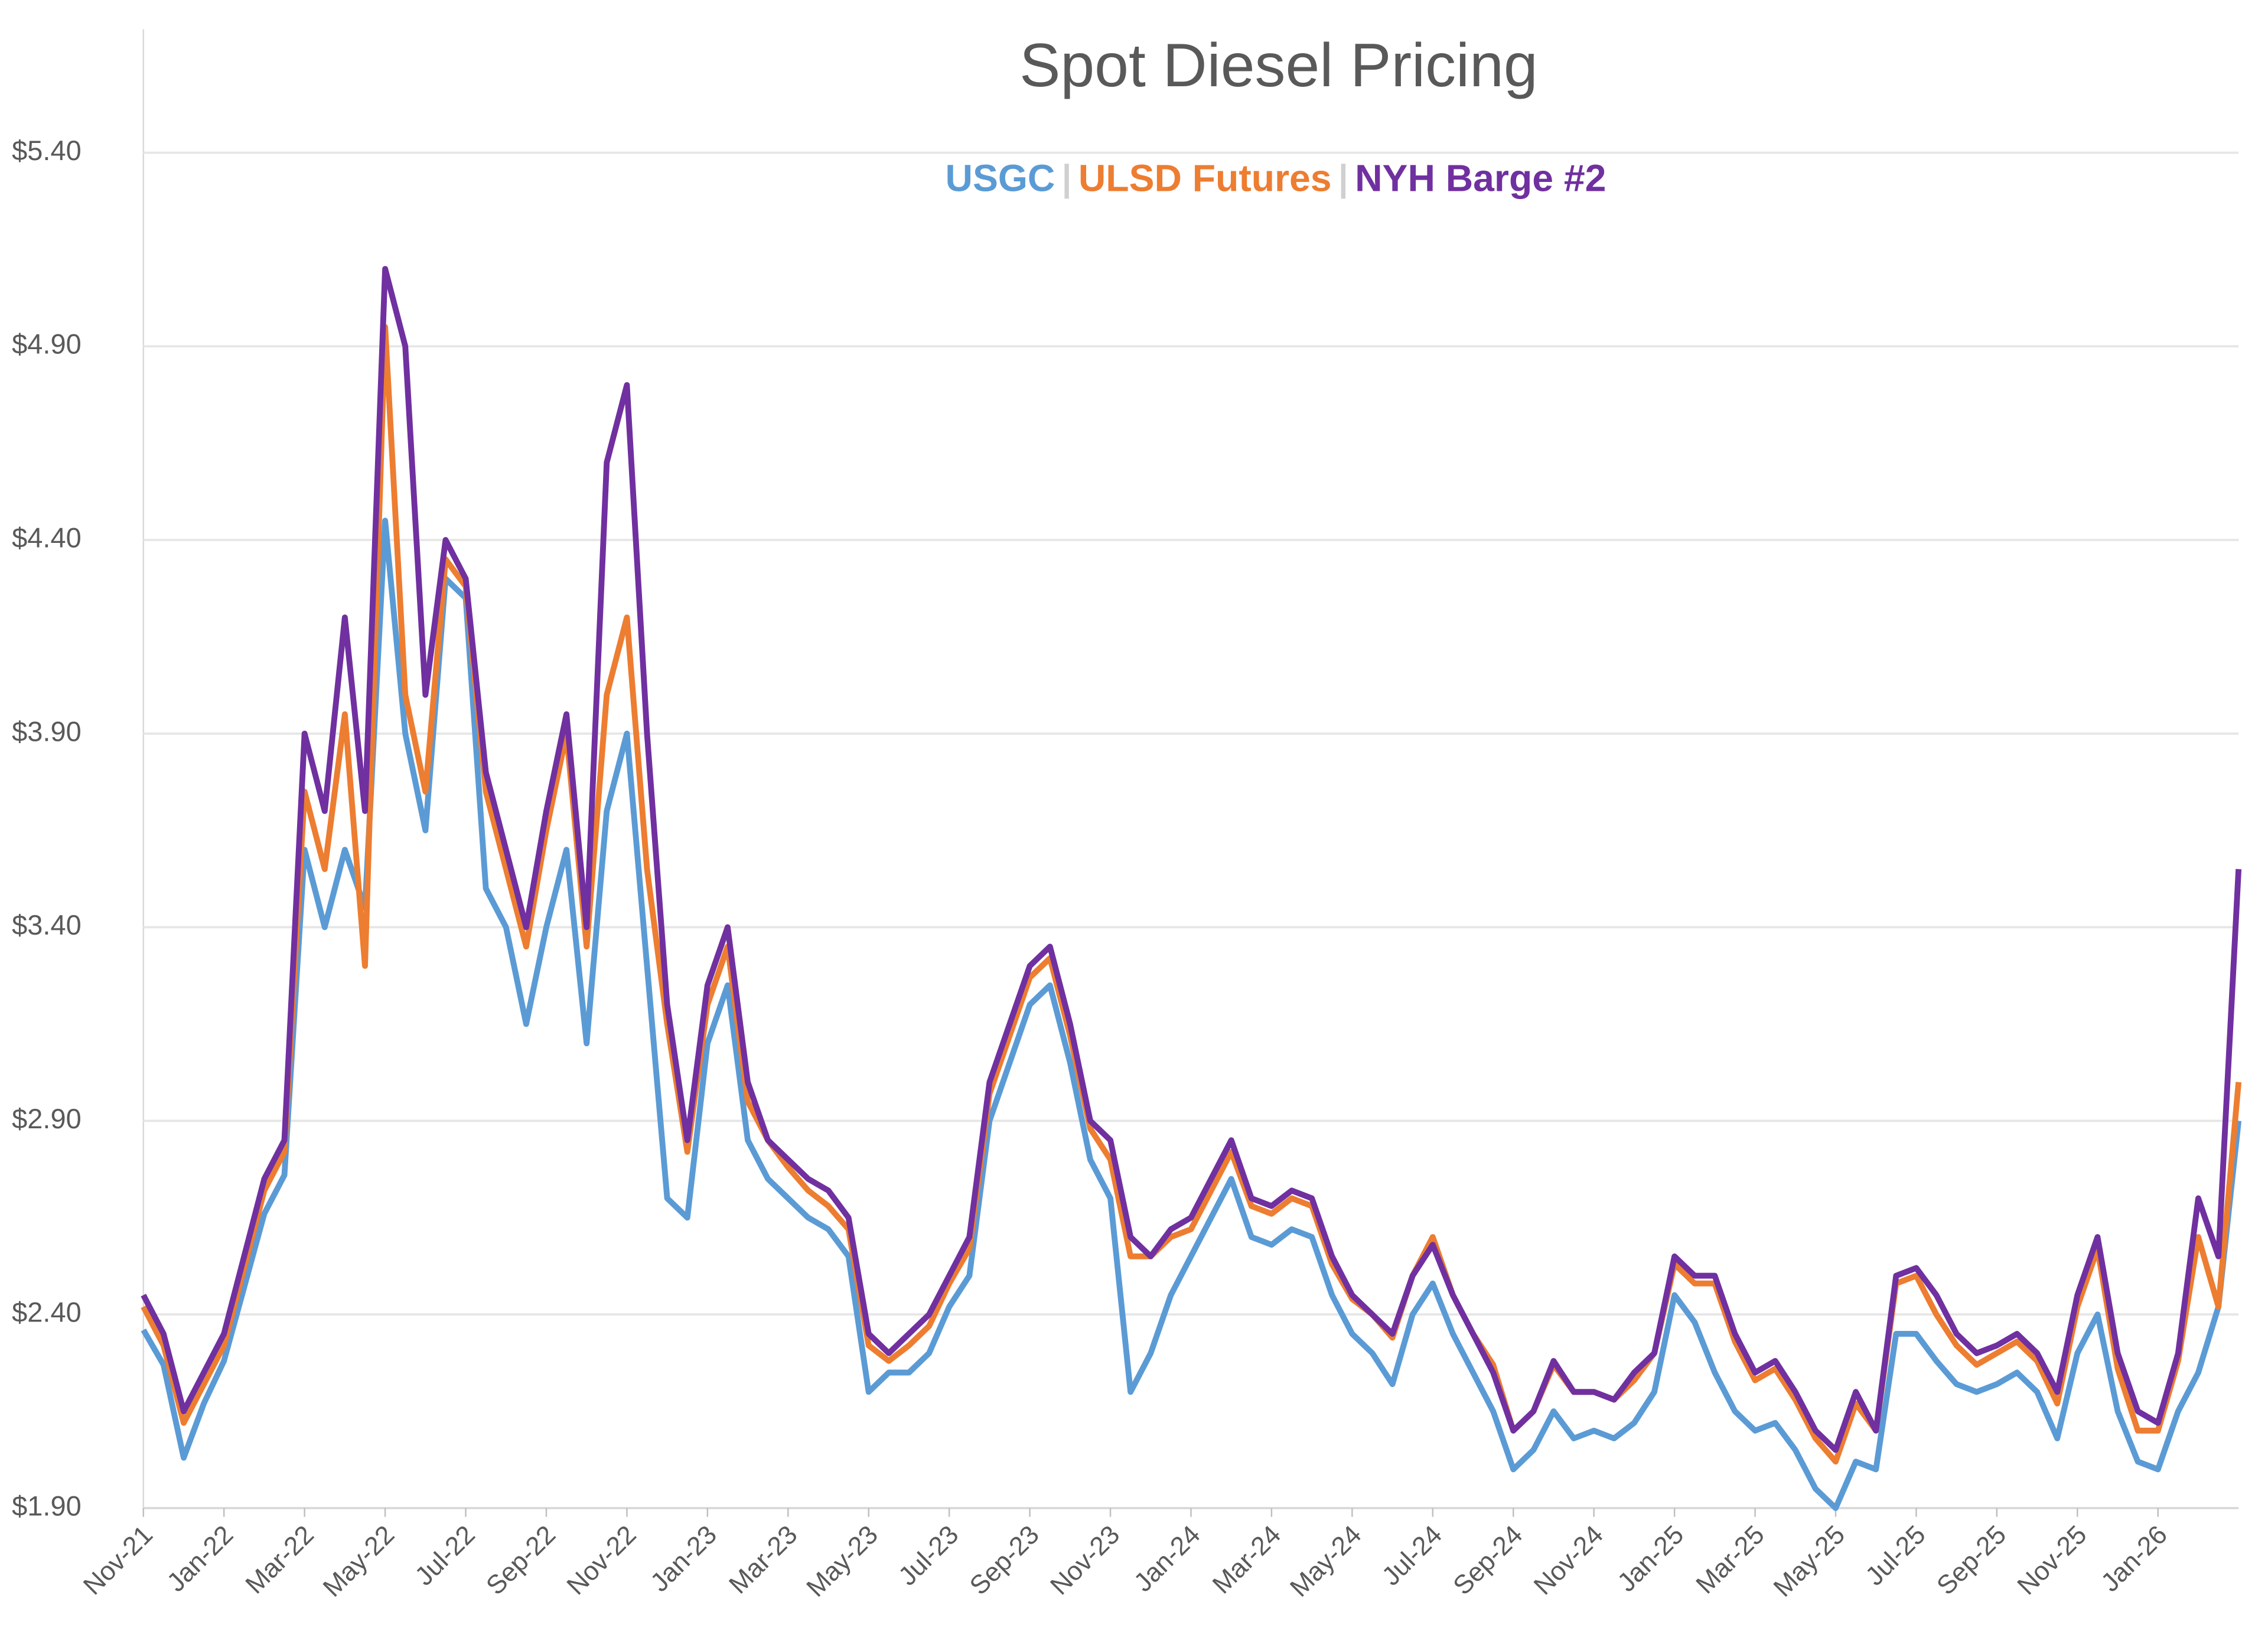  I want to click on x-tick-label: Sep-25, so click(1971, 1560).